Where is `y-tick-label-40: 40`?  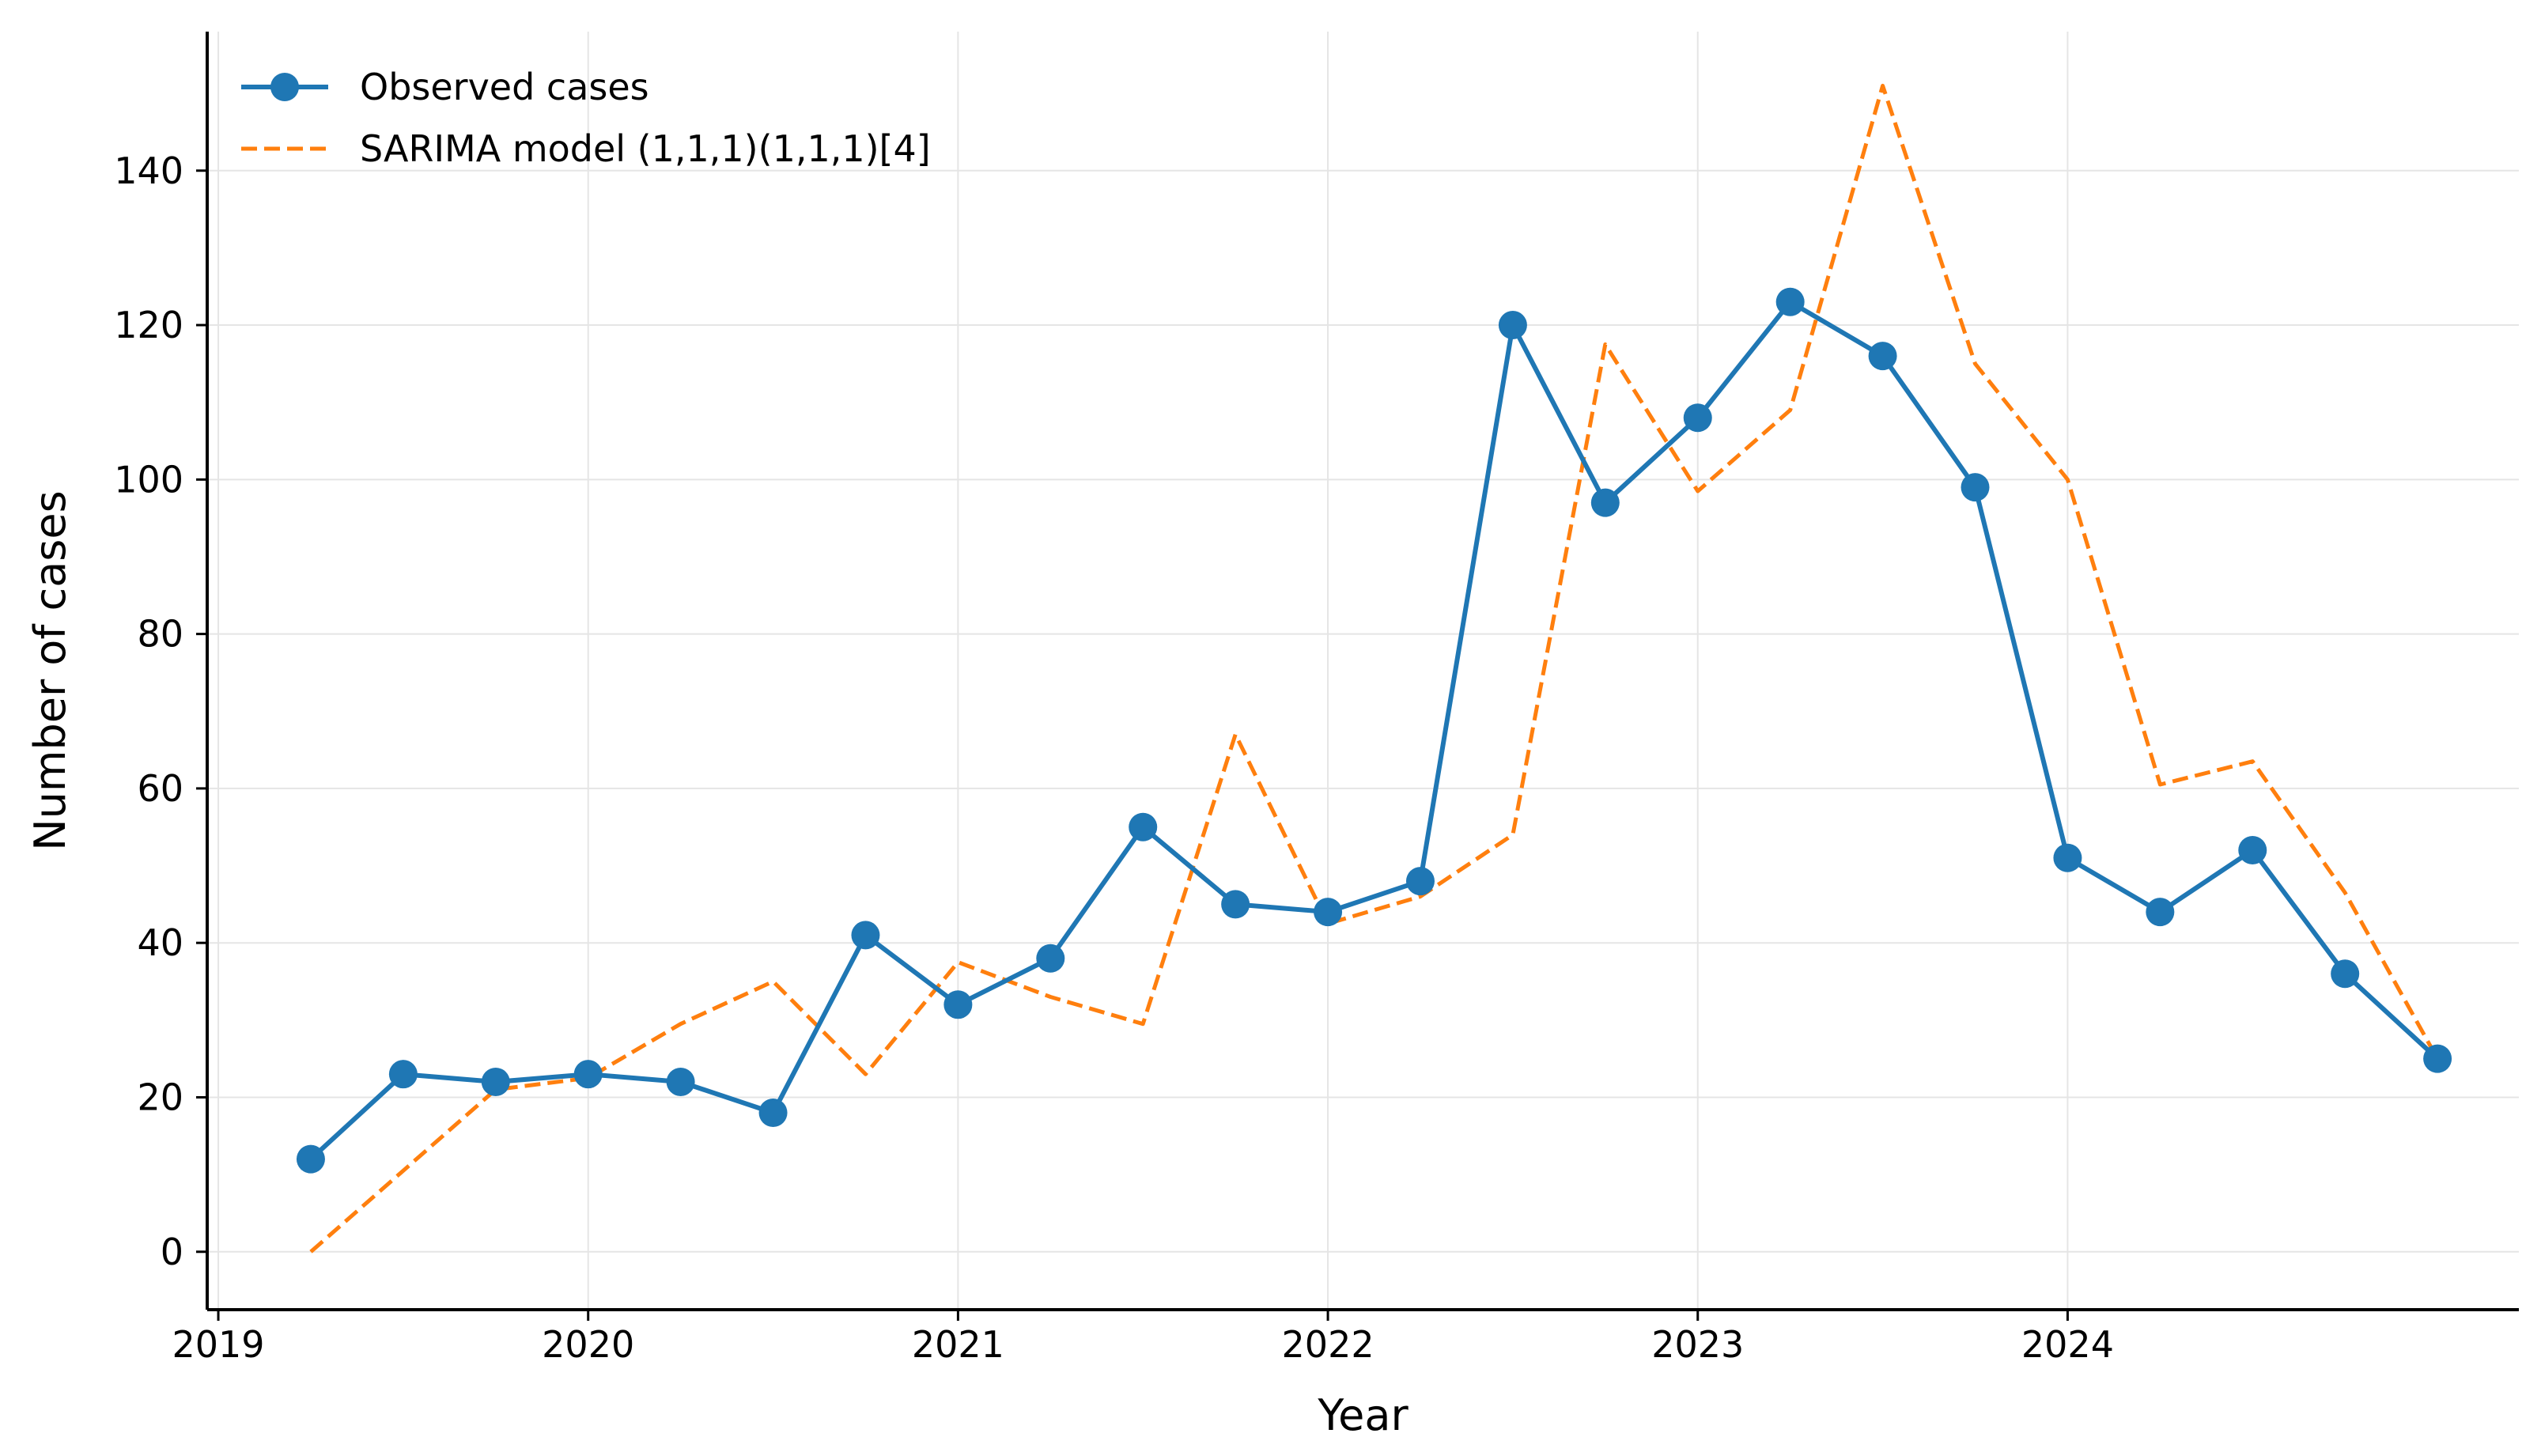 y-tick-label-40: 40 is located at coordinates (160, 942).